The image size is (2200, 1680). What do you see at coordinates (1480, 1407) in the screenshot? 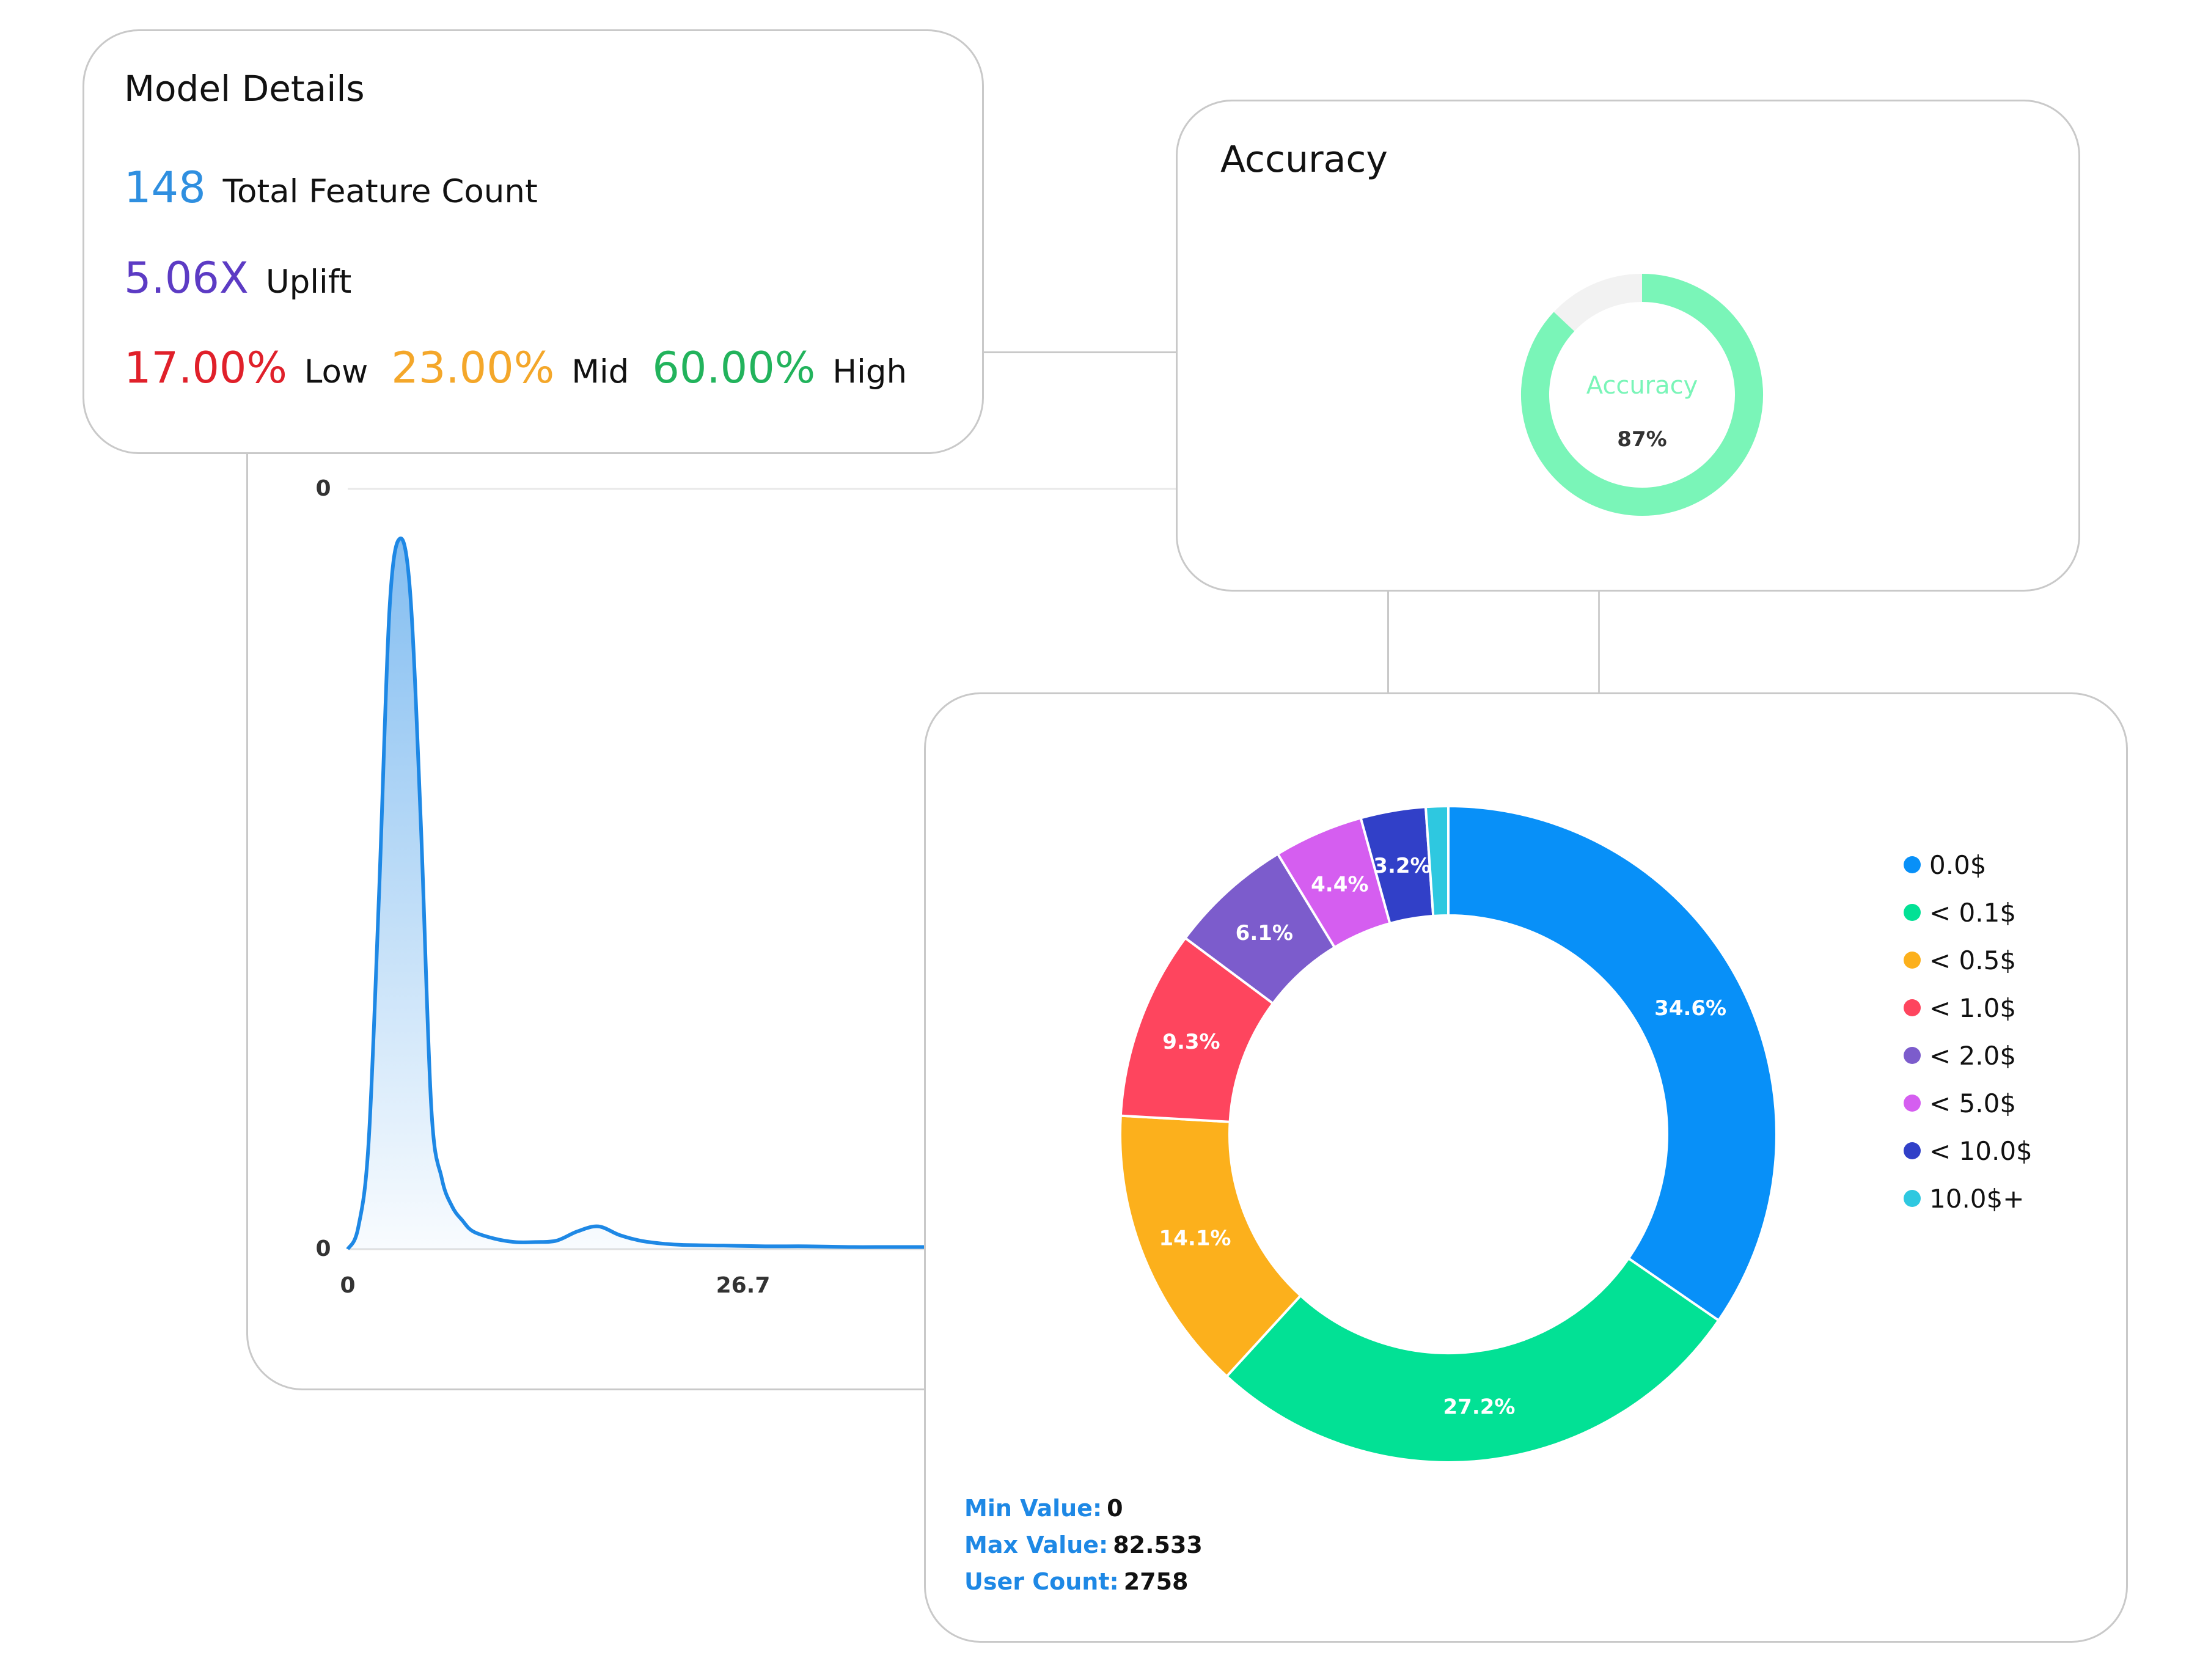
I see `donut-slice-label: 27.2%` at bounding box center [1480, 1407].